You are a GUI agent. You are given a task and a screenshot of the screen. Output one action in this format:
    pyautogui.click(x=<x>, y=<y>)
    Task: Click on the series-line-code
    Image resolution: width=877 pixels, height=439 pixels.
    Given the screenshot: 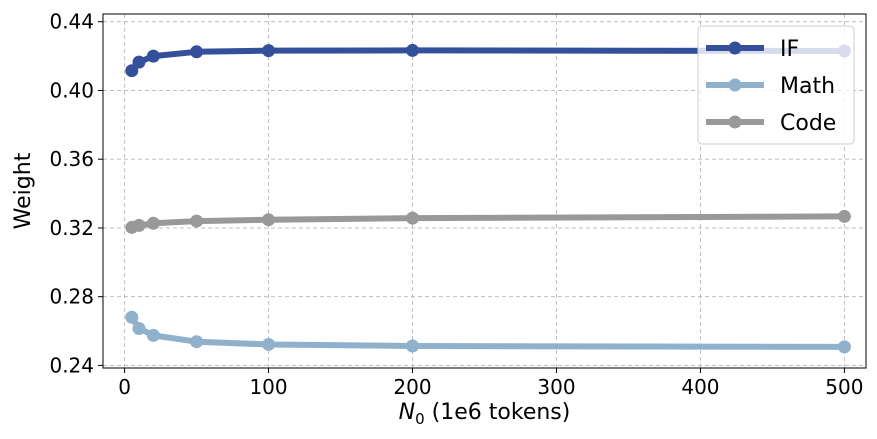 What is the action you would take?
    pyautogui.click(x=488, y=222)
    